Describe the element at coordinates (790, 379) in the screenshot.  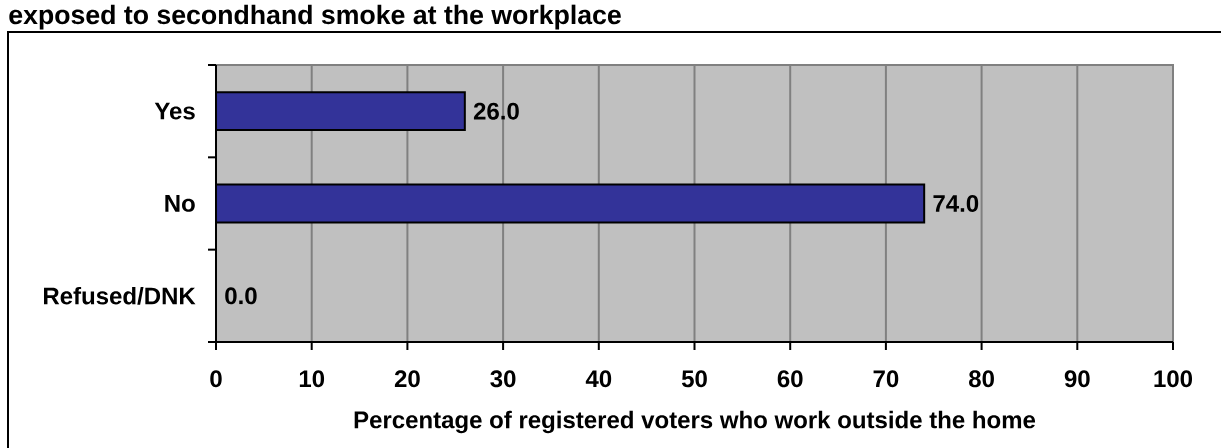
I see `x-tick-label: 60` at that location.